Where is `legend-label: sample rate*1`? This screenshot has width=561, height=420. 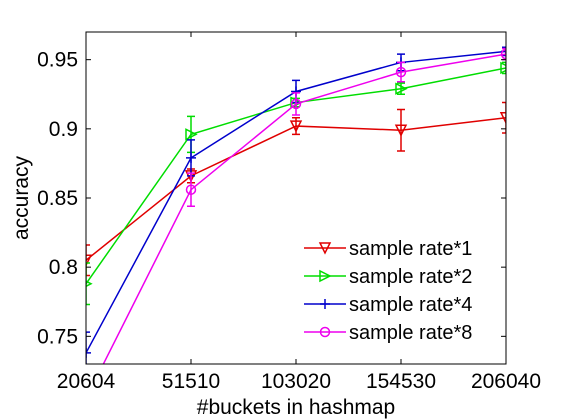 legend-label: sample rate*1 is located at coordinates (410, 249).